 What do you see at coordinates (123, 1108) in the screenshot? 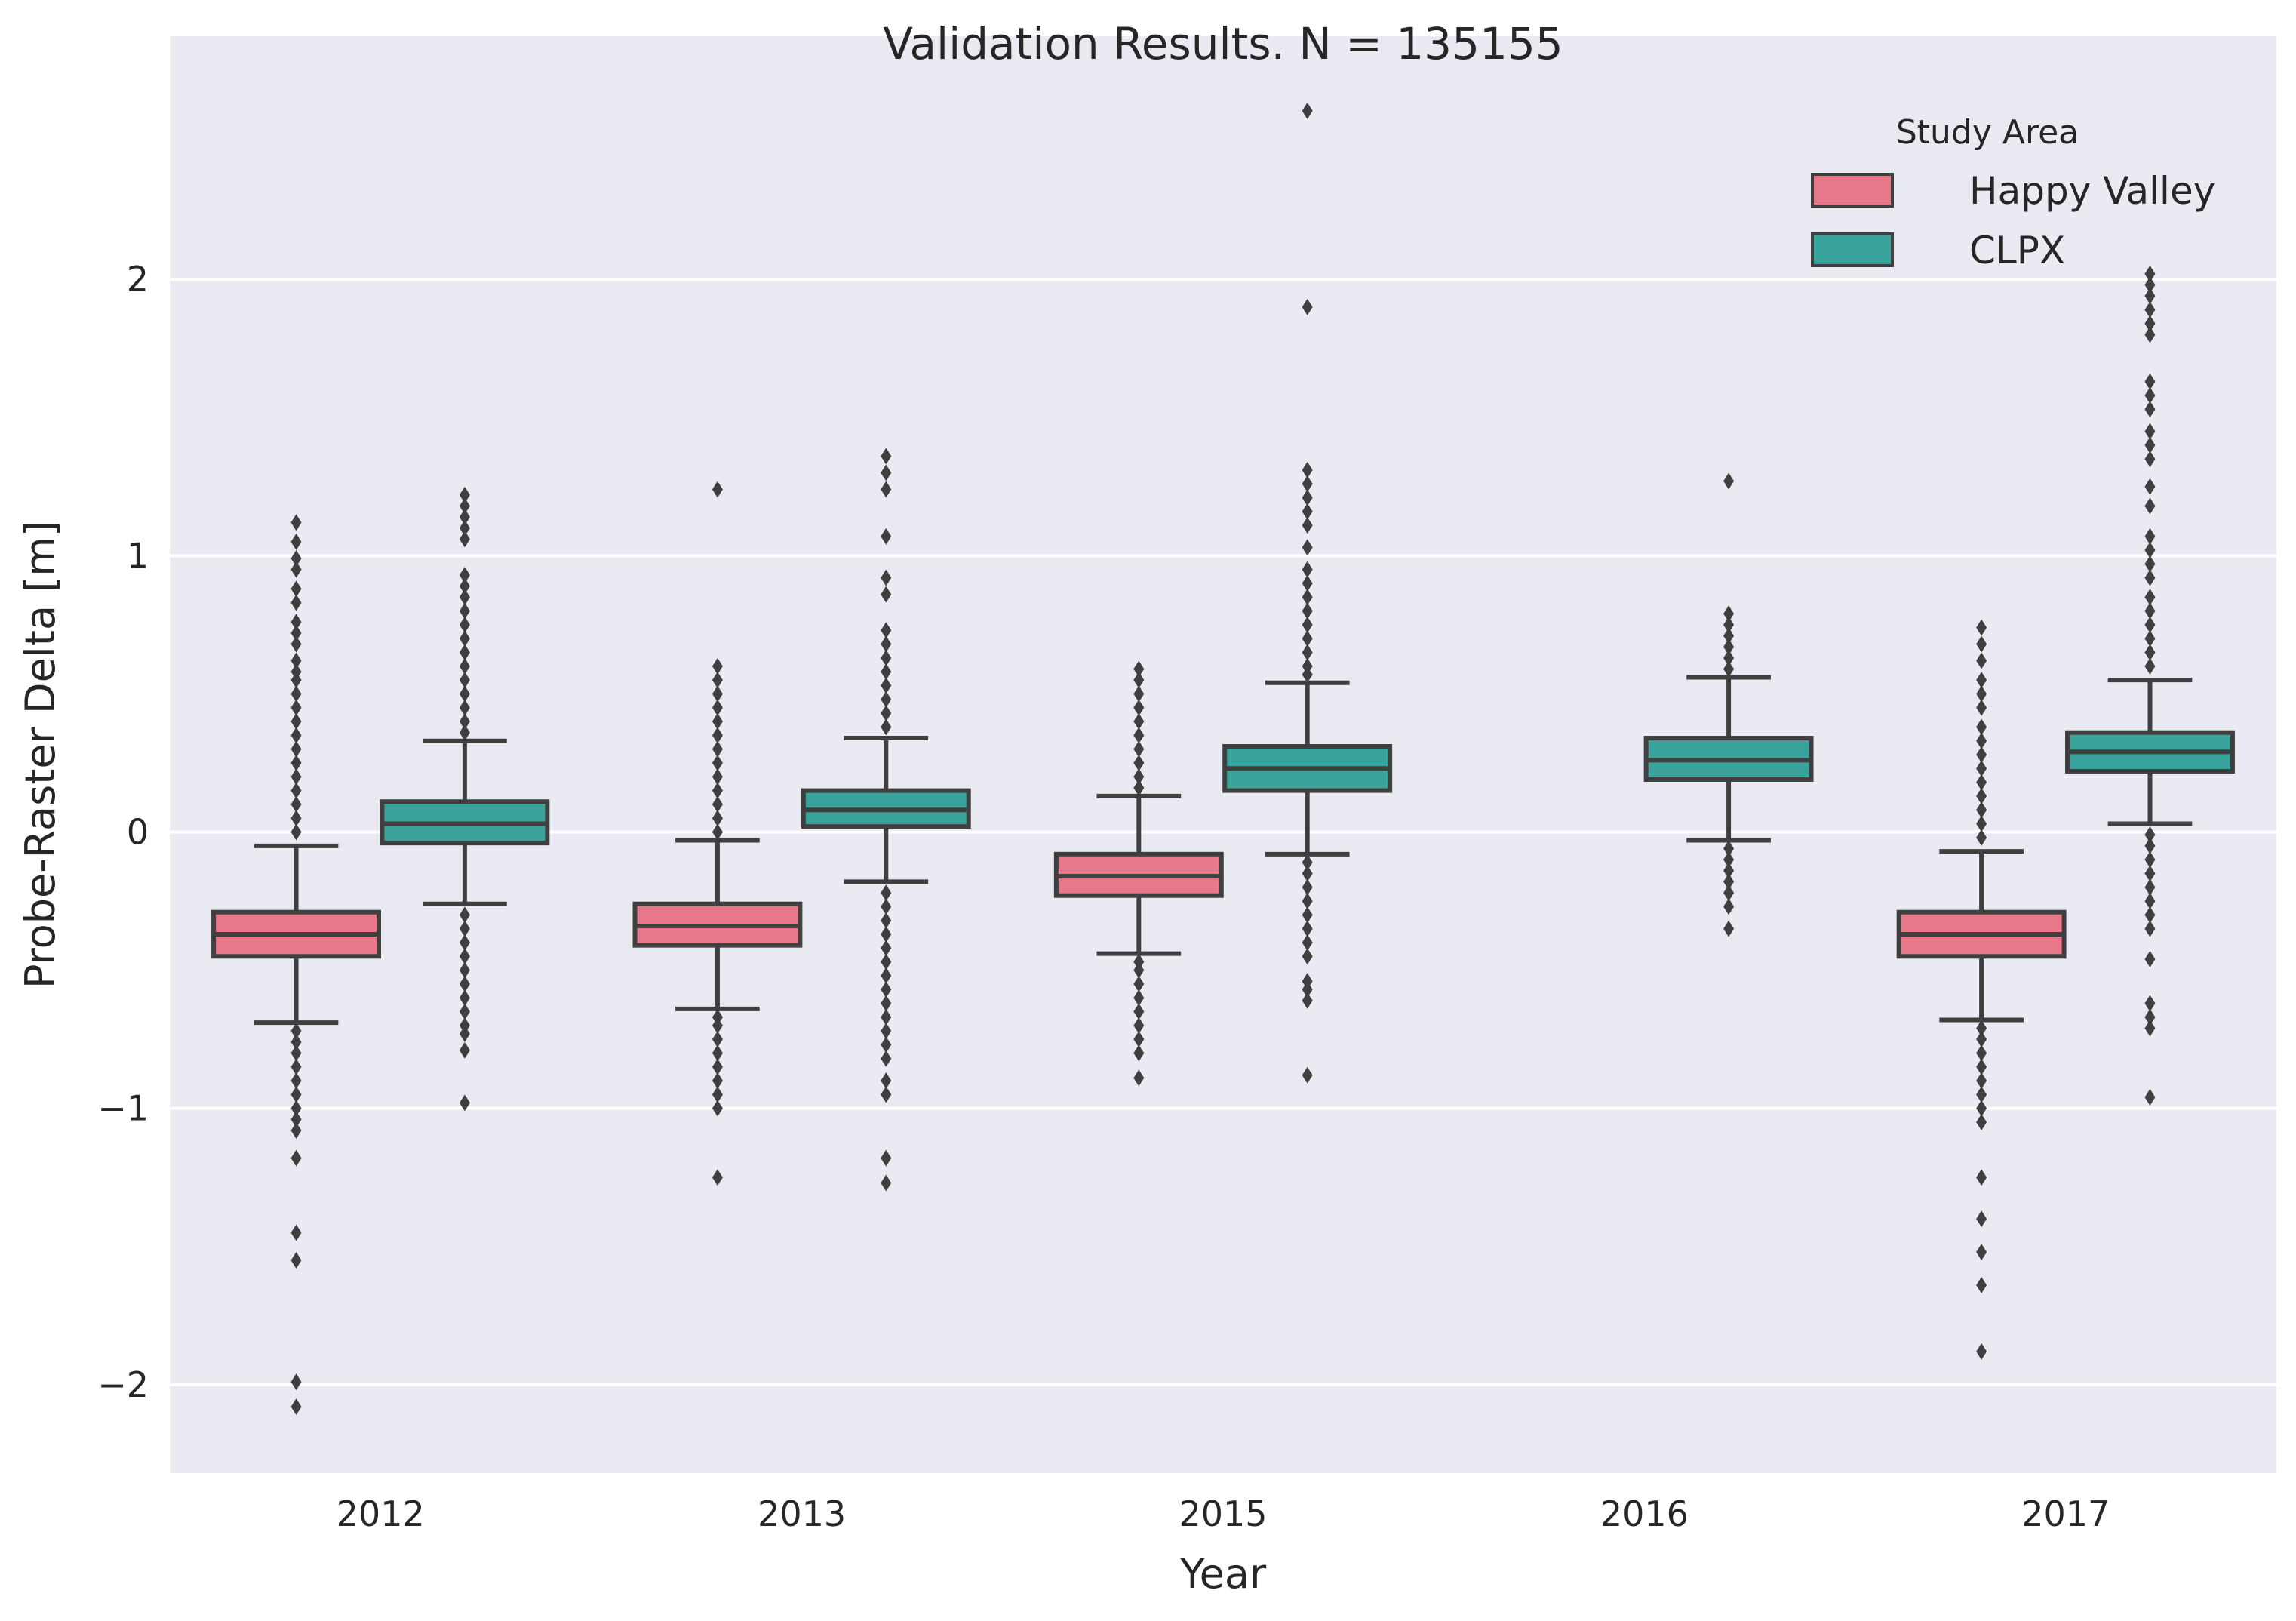
I see `y-tick-label: −1` at bounding box center [123, 1108].